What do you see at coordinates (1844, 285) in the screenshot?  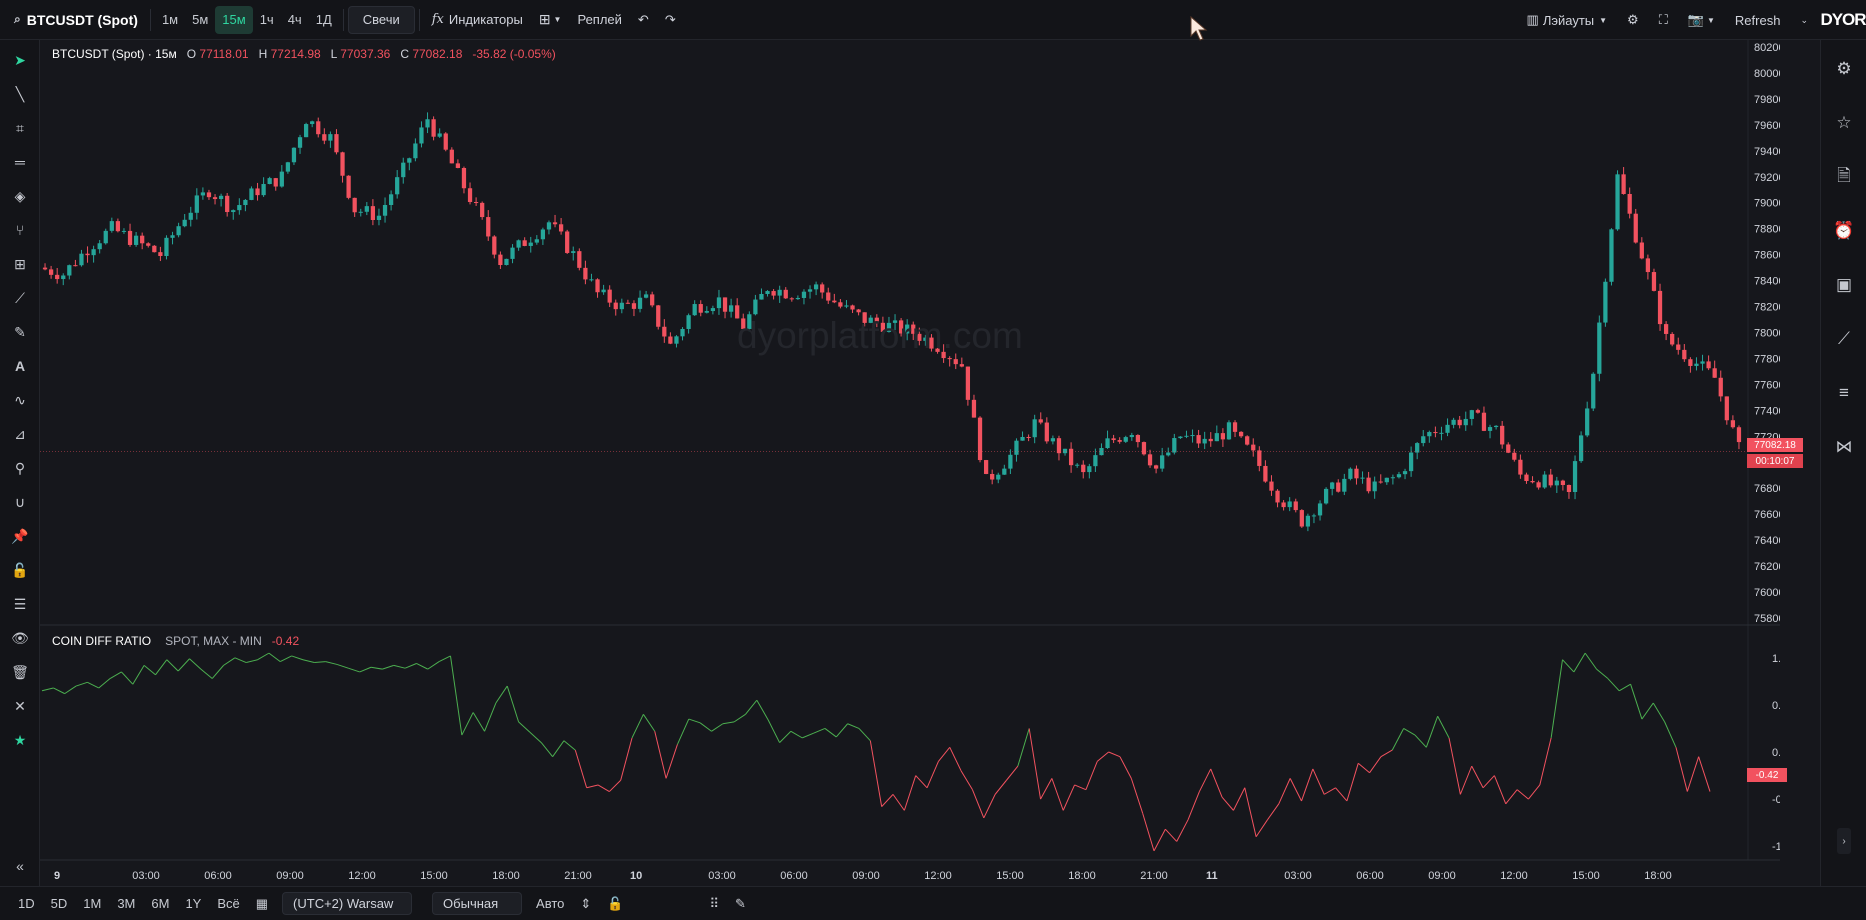 I see `calendar-widget: ▣` at bounding box center [1844, 285].